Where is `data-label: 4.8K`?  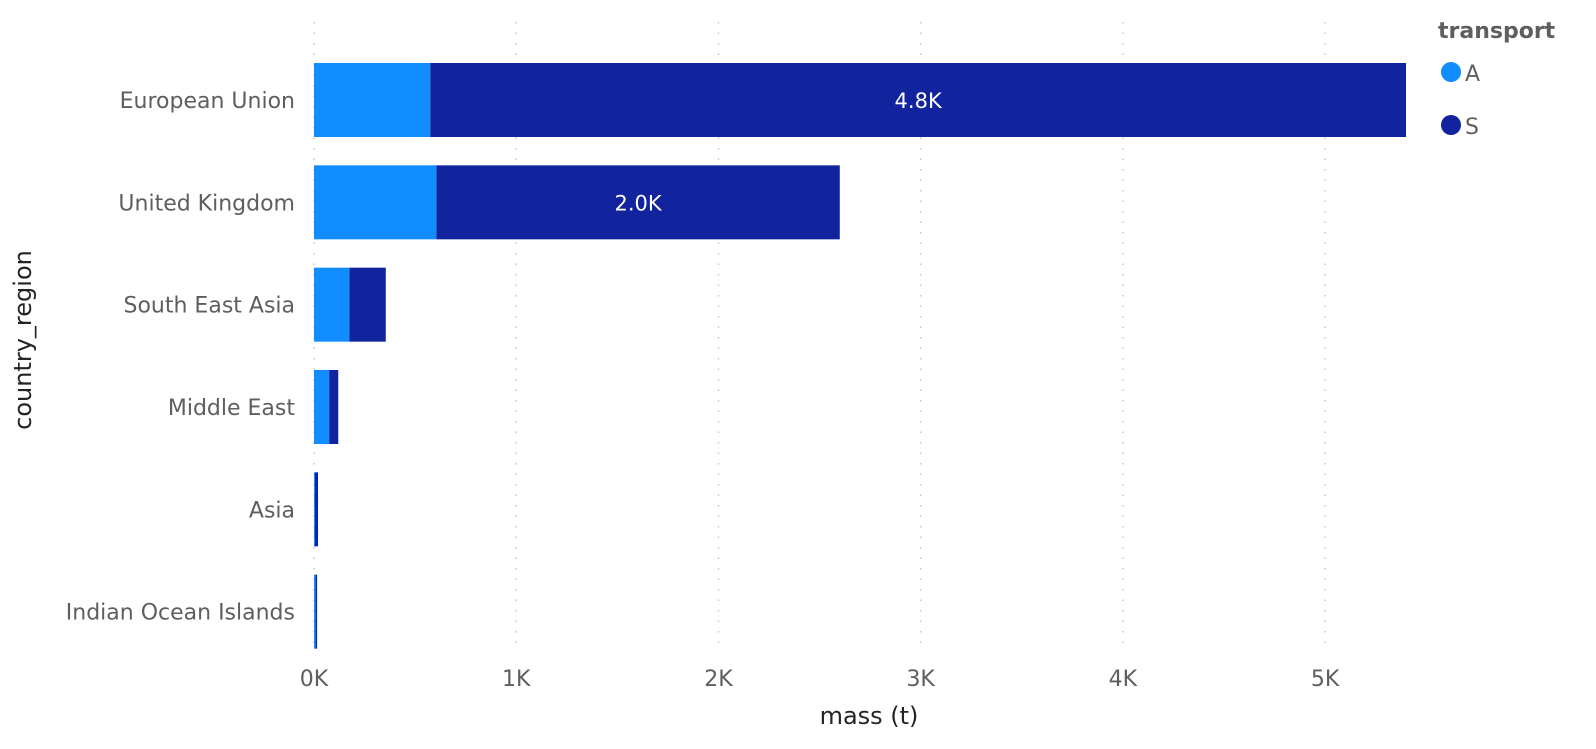 data-label: 4.8K is located at coordinates (919, 101).